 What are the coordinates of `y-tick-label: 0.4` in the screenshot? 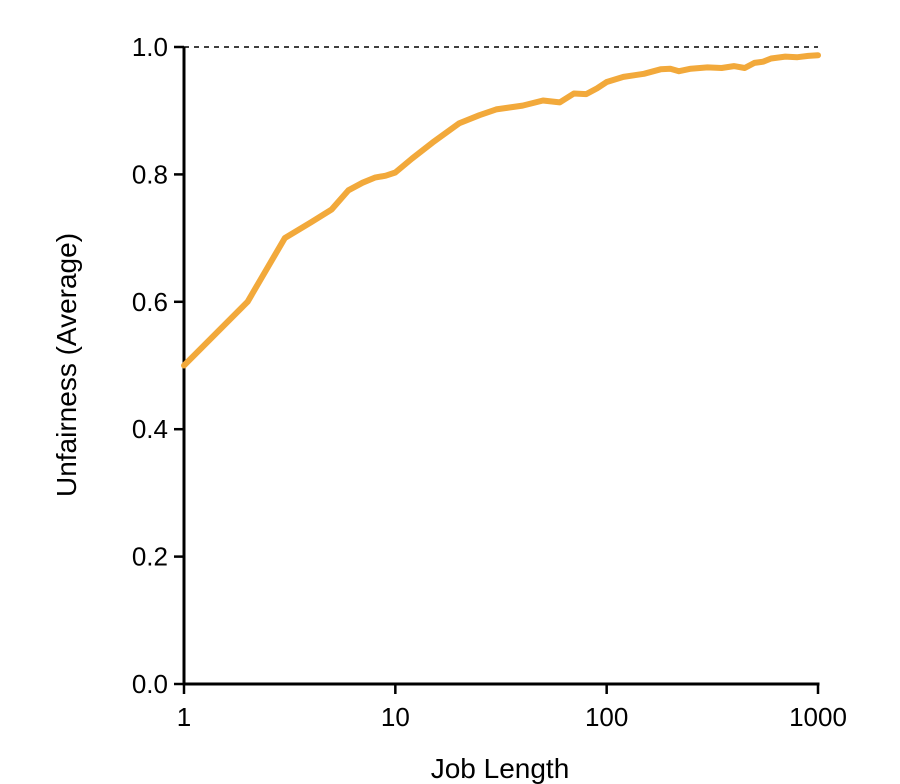 It's located at (150, 429).